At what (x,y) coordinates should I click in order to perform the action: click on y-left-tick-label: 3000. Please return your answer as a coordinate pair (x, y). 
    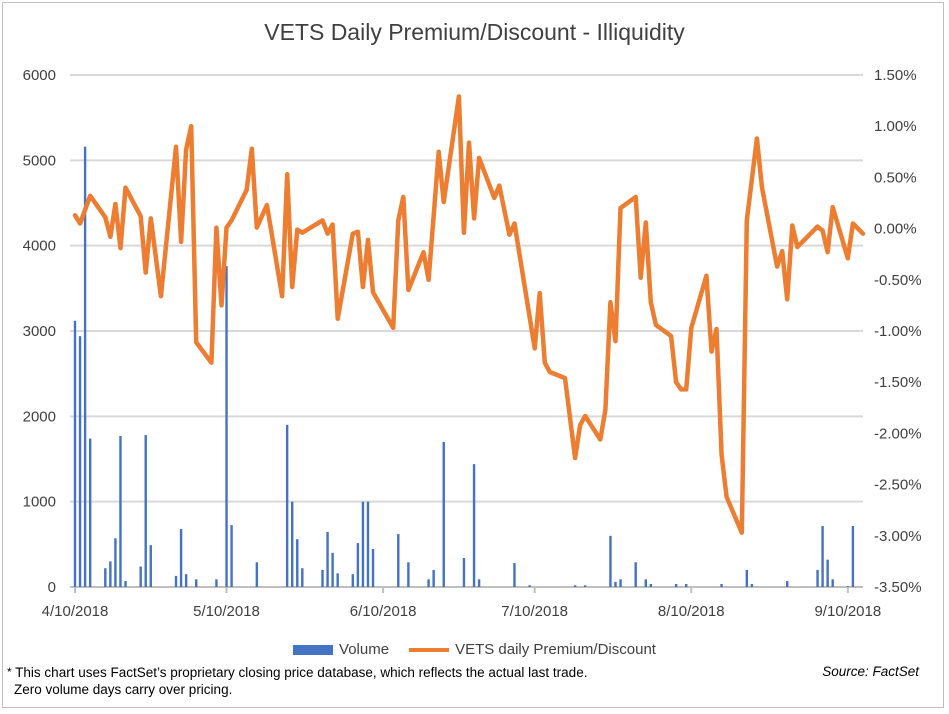
    Looking at the image, I should click on (39, 331).